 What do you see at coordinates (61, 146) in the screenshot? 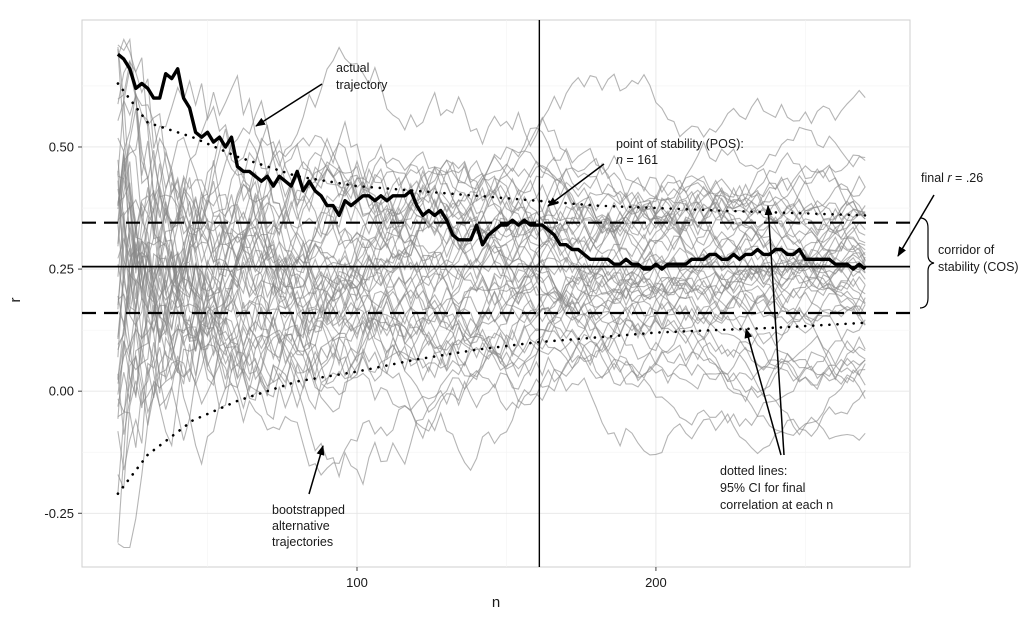
I see `y-tick-label: 0.50` at bounding box center [61, 146].